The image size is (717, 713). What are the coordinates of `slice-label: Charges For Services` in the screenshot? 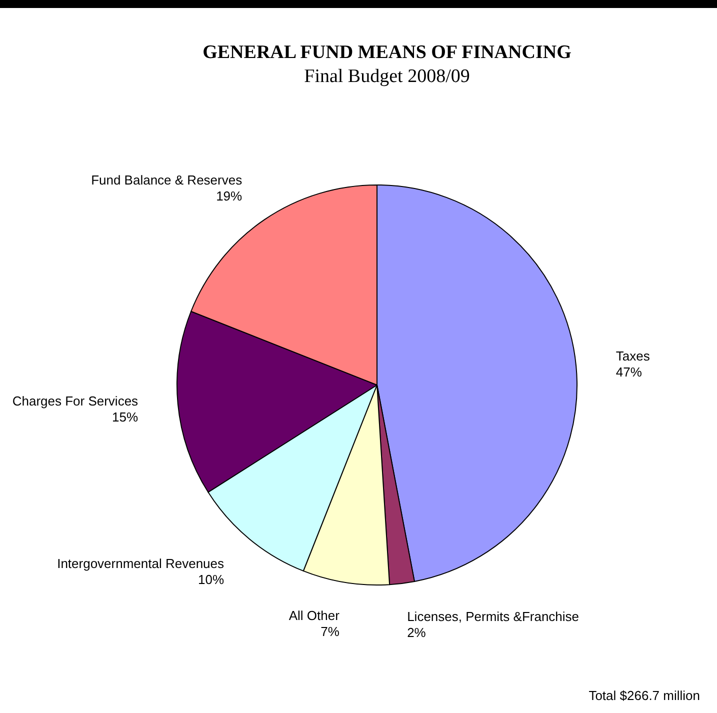 It's located at (75, 401).